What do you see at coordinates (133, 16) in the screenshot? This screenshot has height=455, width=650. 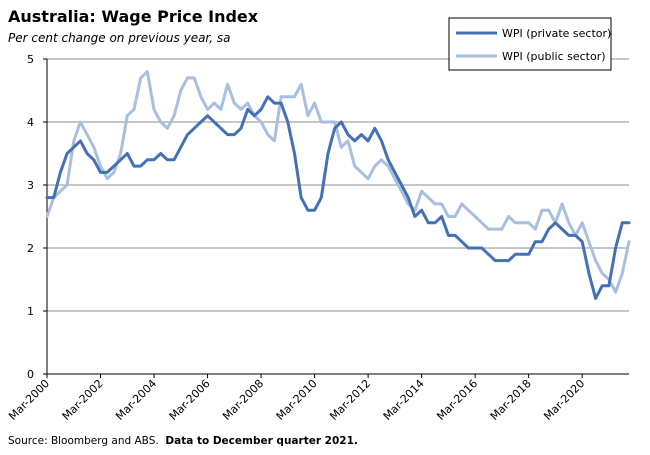 I see `chart-title: Australia: Wage Price Index` at bounding box center [133, 16].